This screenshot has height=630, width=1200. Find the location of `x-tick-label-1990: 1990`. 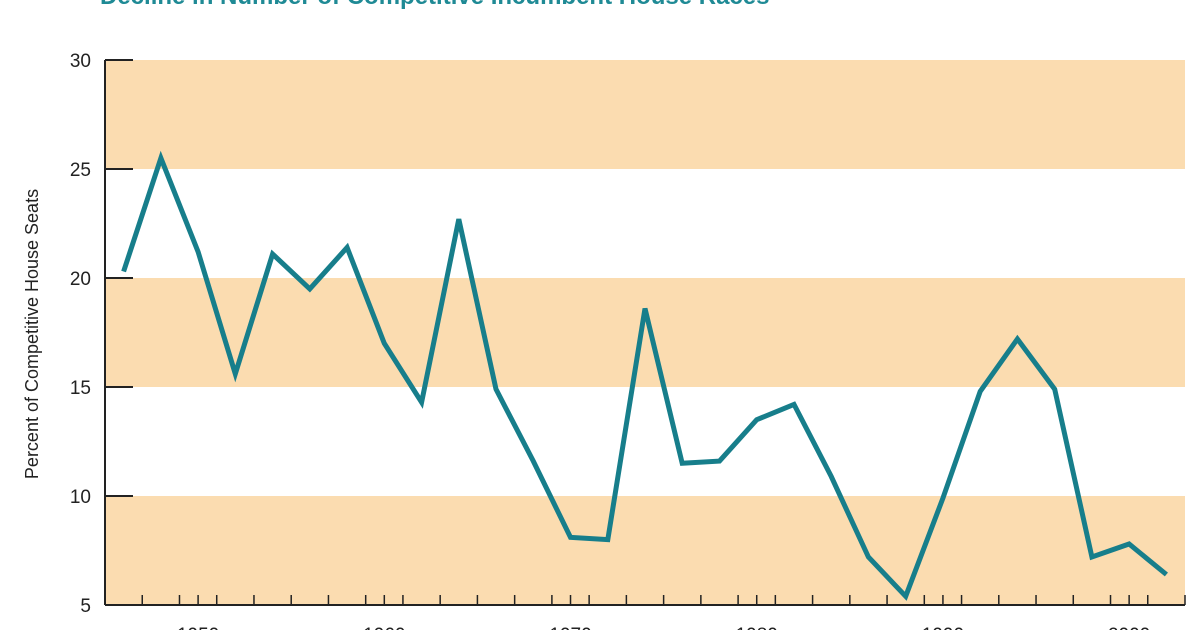

x-tick-label-1990: 1990 is located at coordinates (943, 627).